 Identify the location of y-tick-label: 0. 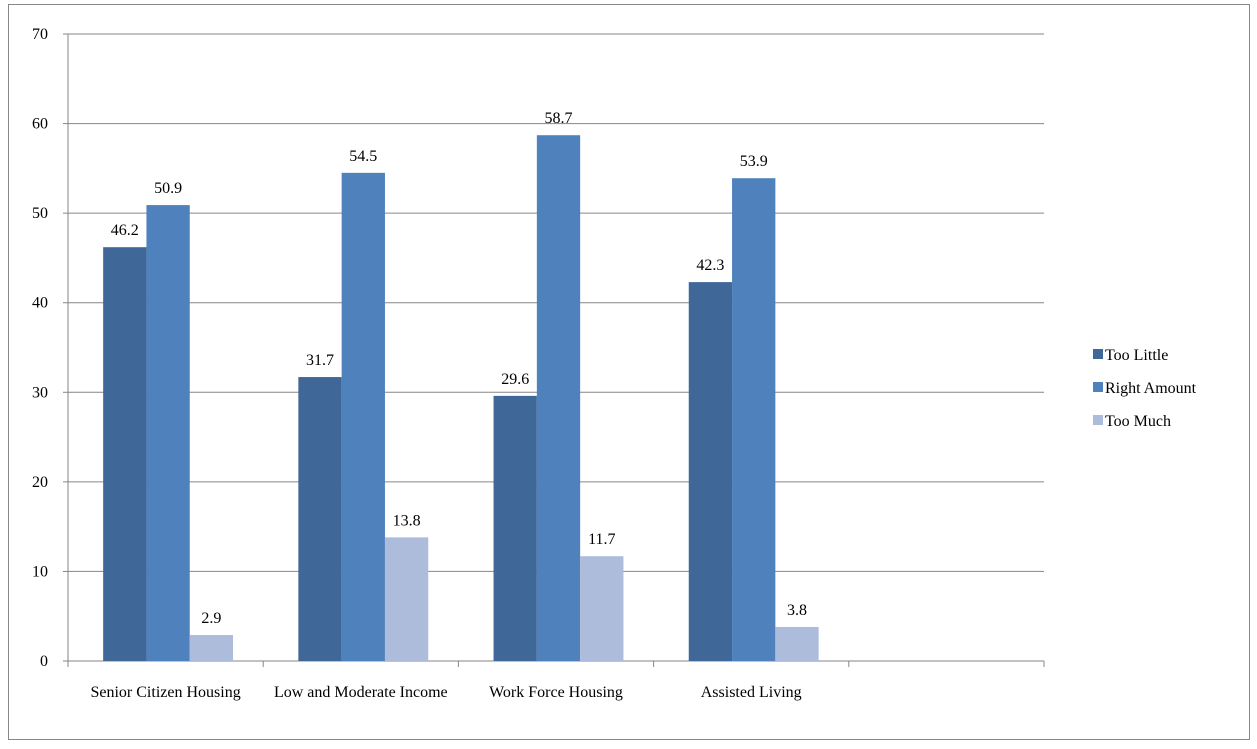
(44, 661).